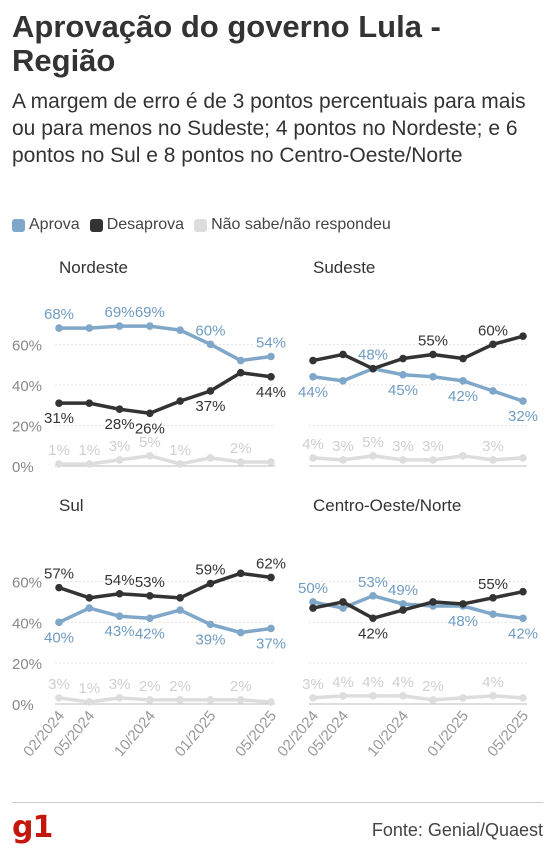 Image resolution: width=555 pixels, height=859 pixels. I want to click on series-line-sudeste-aprova, so click(418, 384).